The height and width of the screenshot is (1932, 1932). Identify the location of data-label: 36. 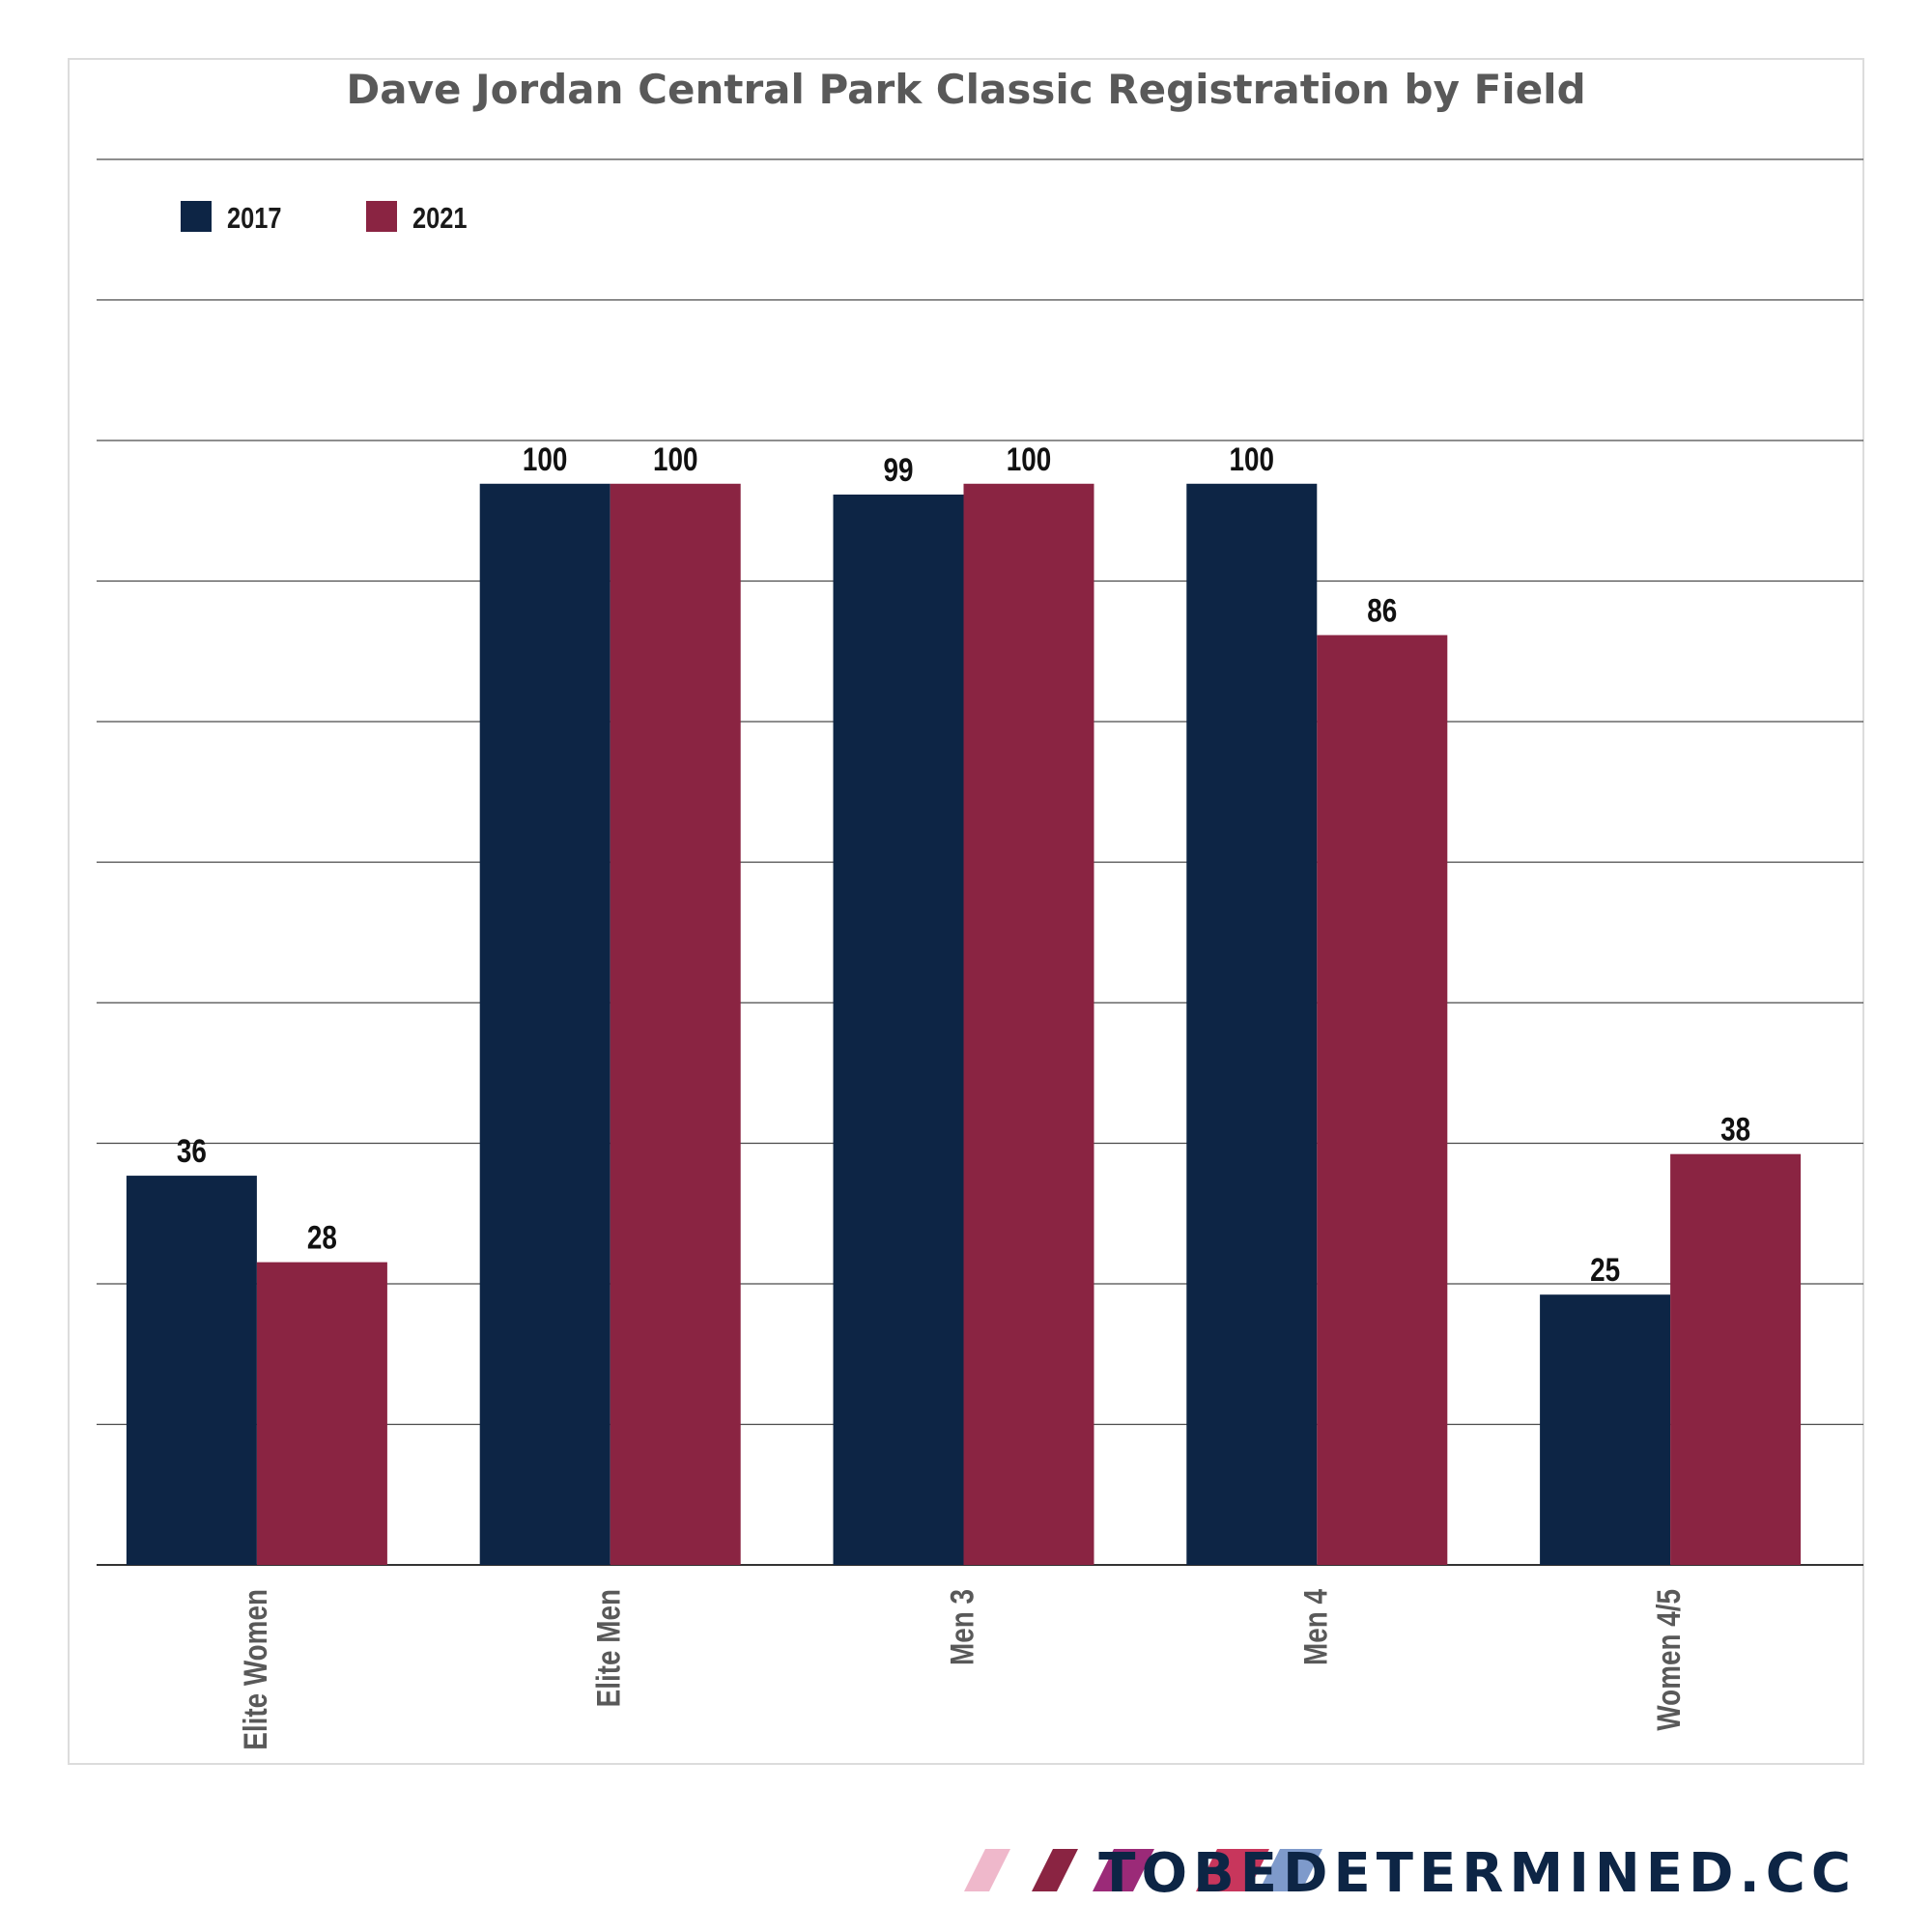
(192, 1150).